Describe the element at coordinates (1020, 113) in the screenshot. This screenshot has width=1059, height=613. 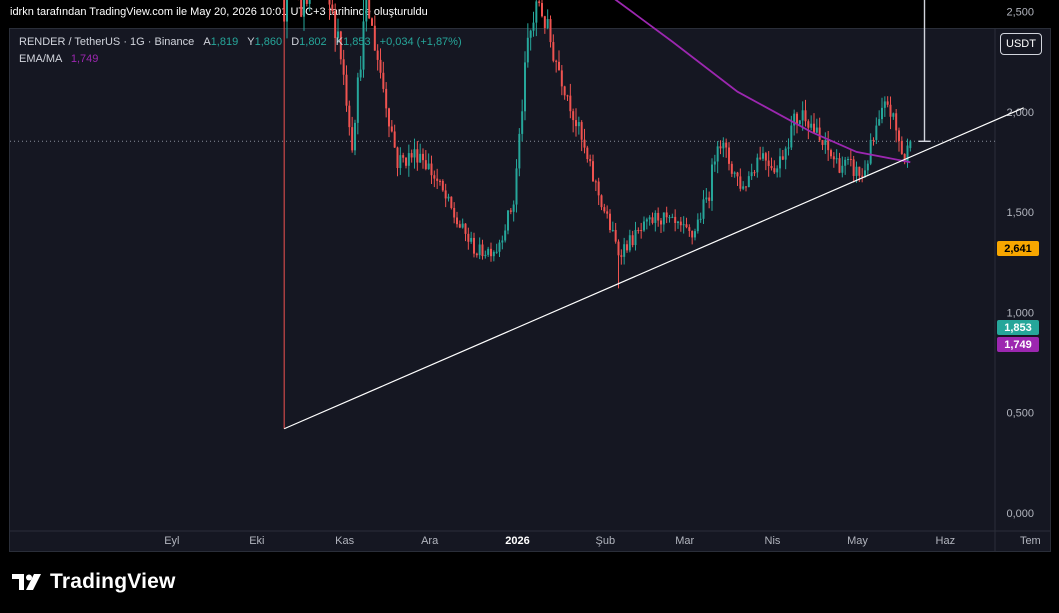
I see `y-tick-label: 2,000` at that location.